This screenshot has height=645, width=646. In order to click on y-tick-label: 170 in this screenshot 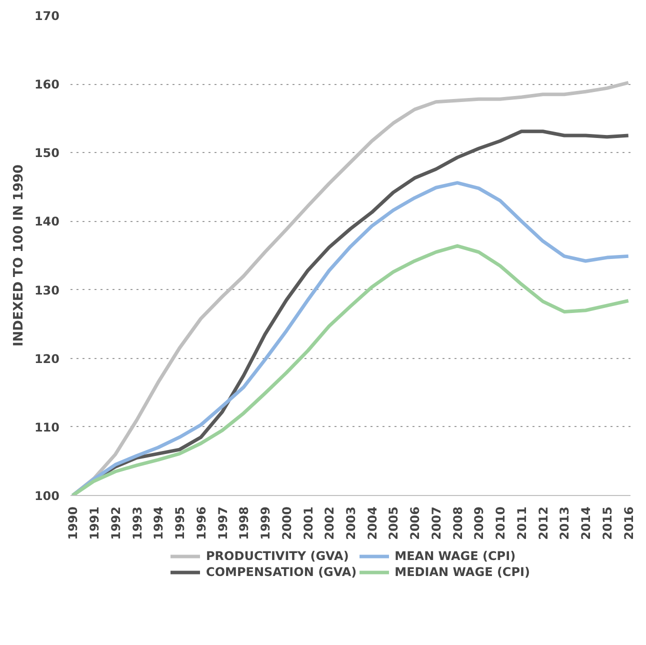, I will do `click(47, 16)`.